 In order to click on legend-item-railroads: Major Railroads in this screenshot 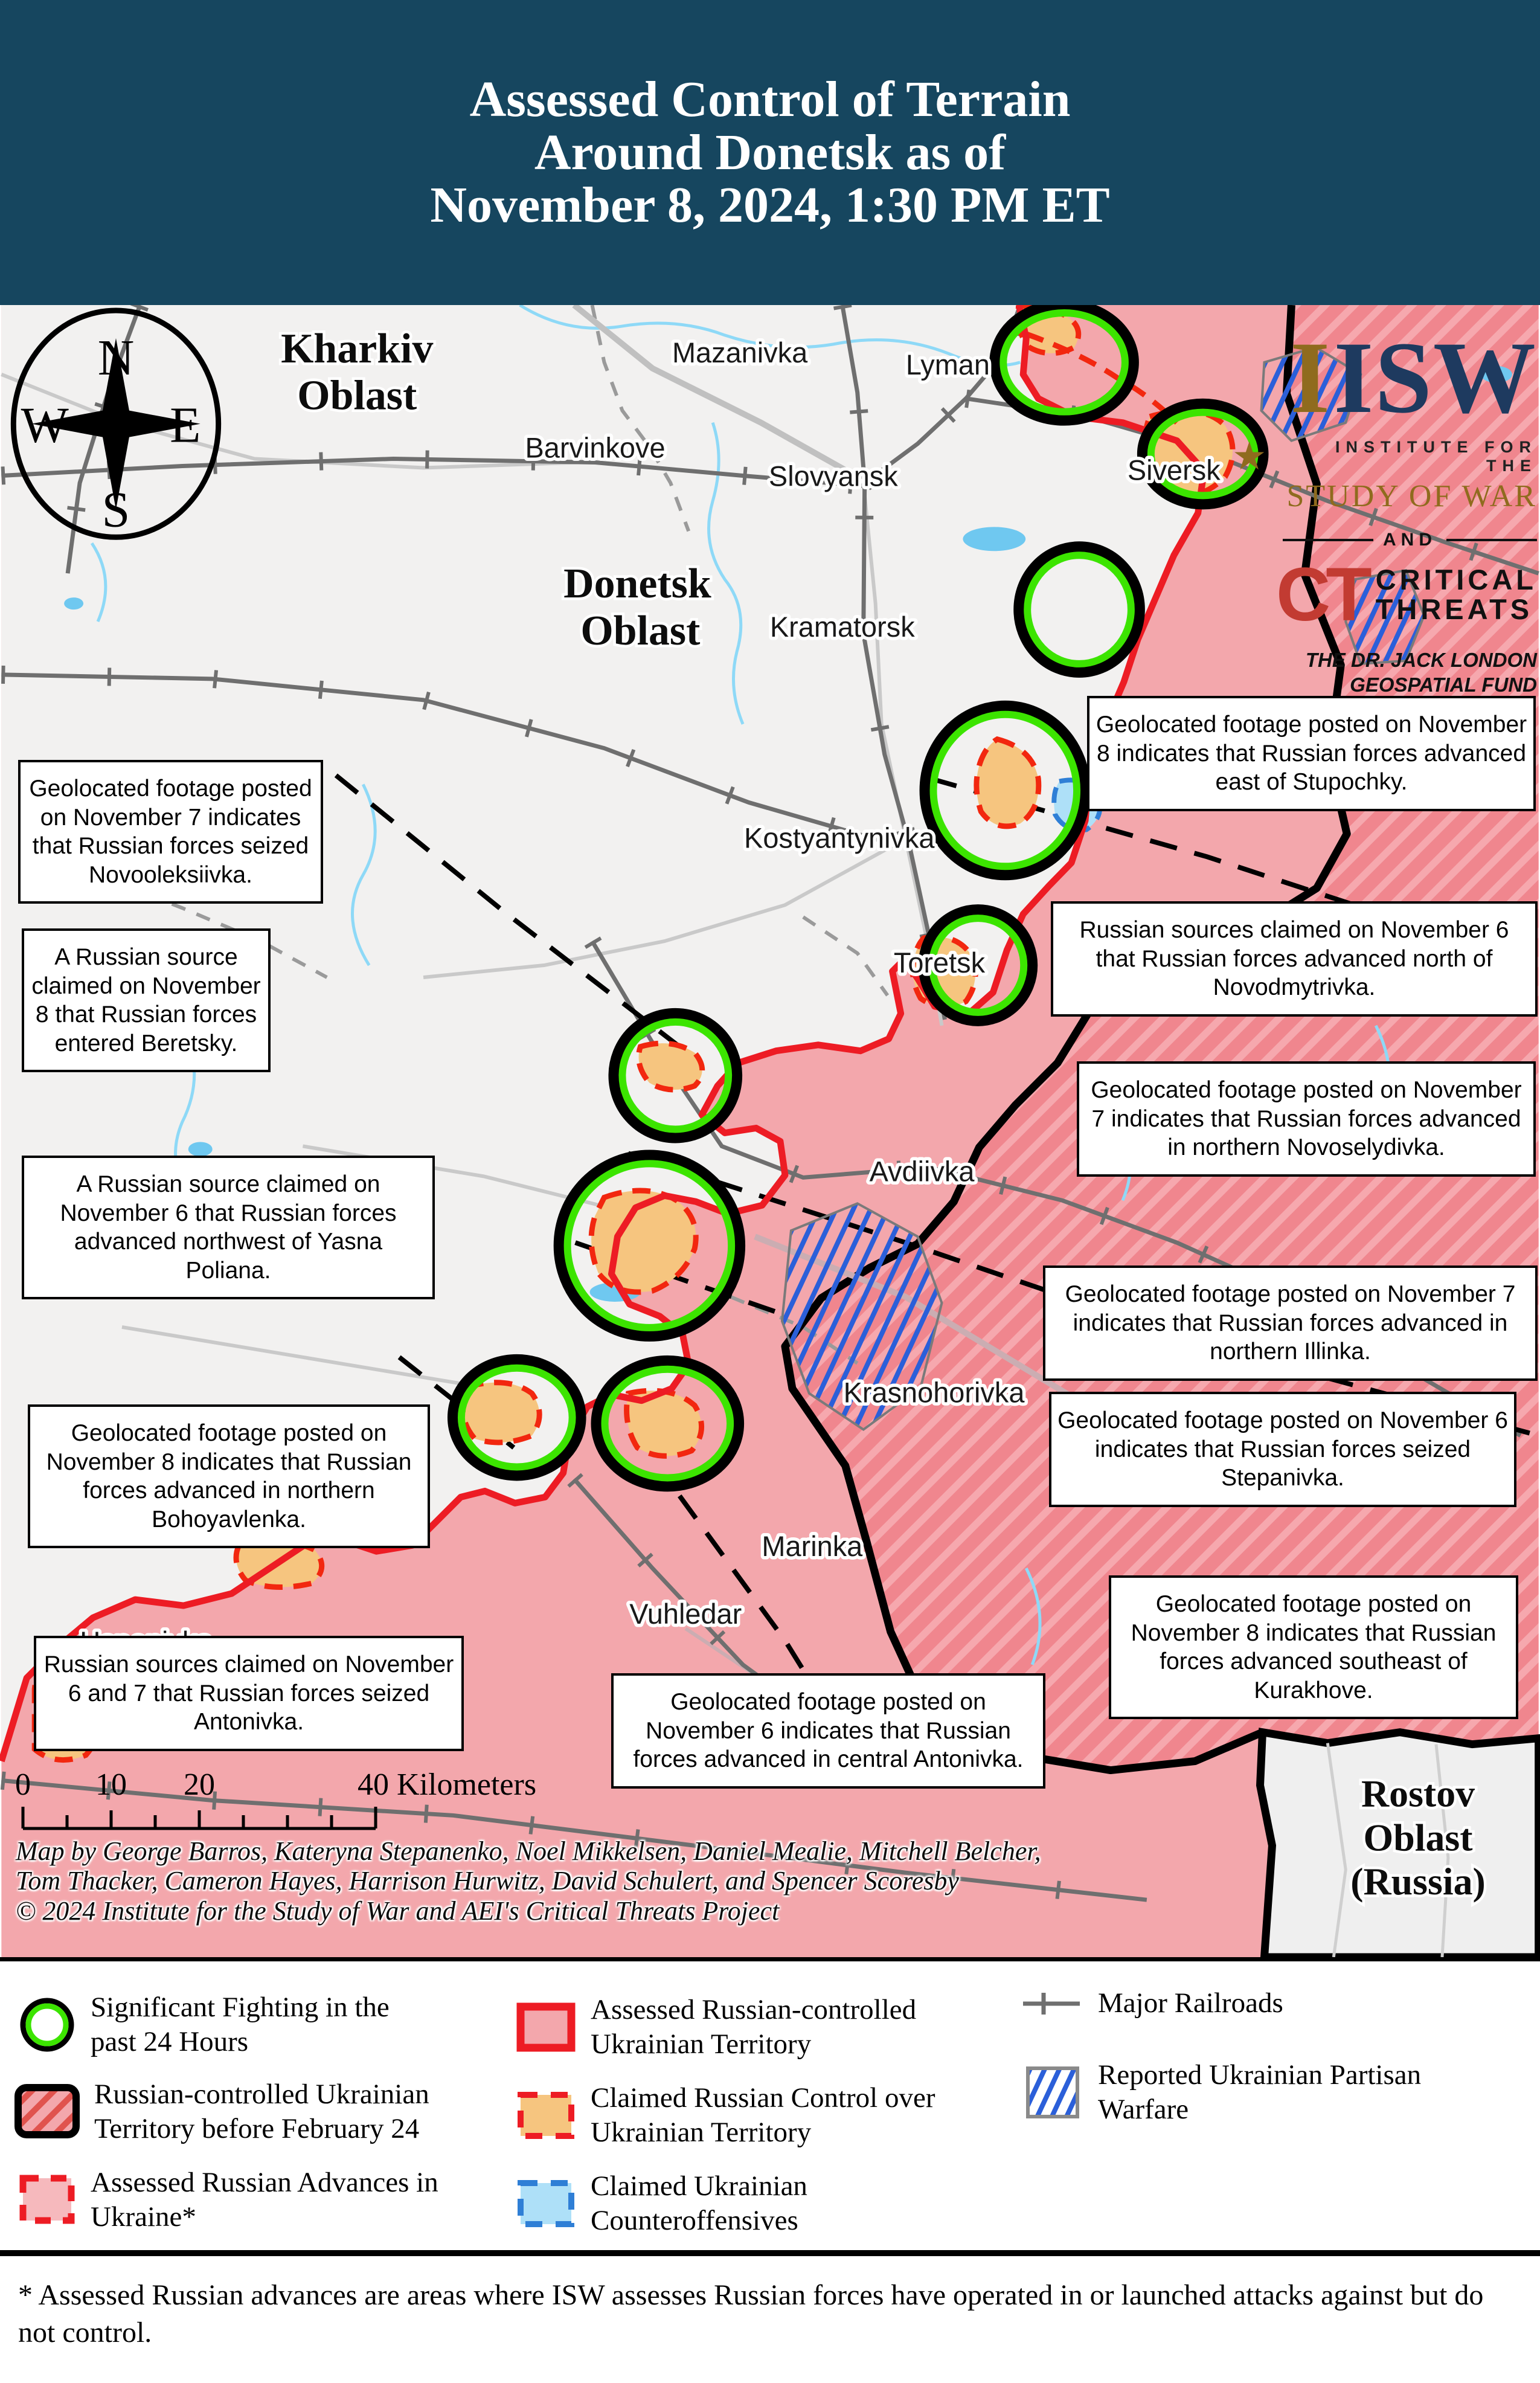, I will do `click(1150, 2004)`.